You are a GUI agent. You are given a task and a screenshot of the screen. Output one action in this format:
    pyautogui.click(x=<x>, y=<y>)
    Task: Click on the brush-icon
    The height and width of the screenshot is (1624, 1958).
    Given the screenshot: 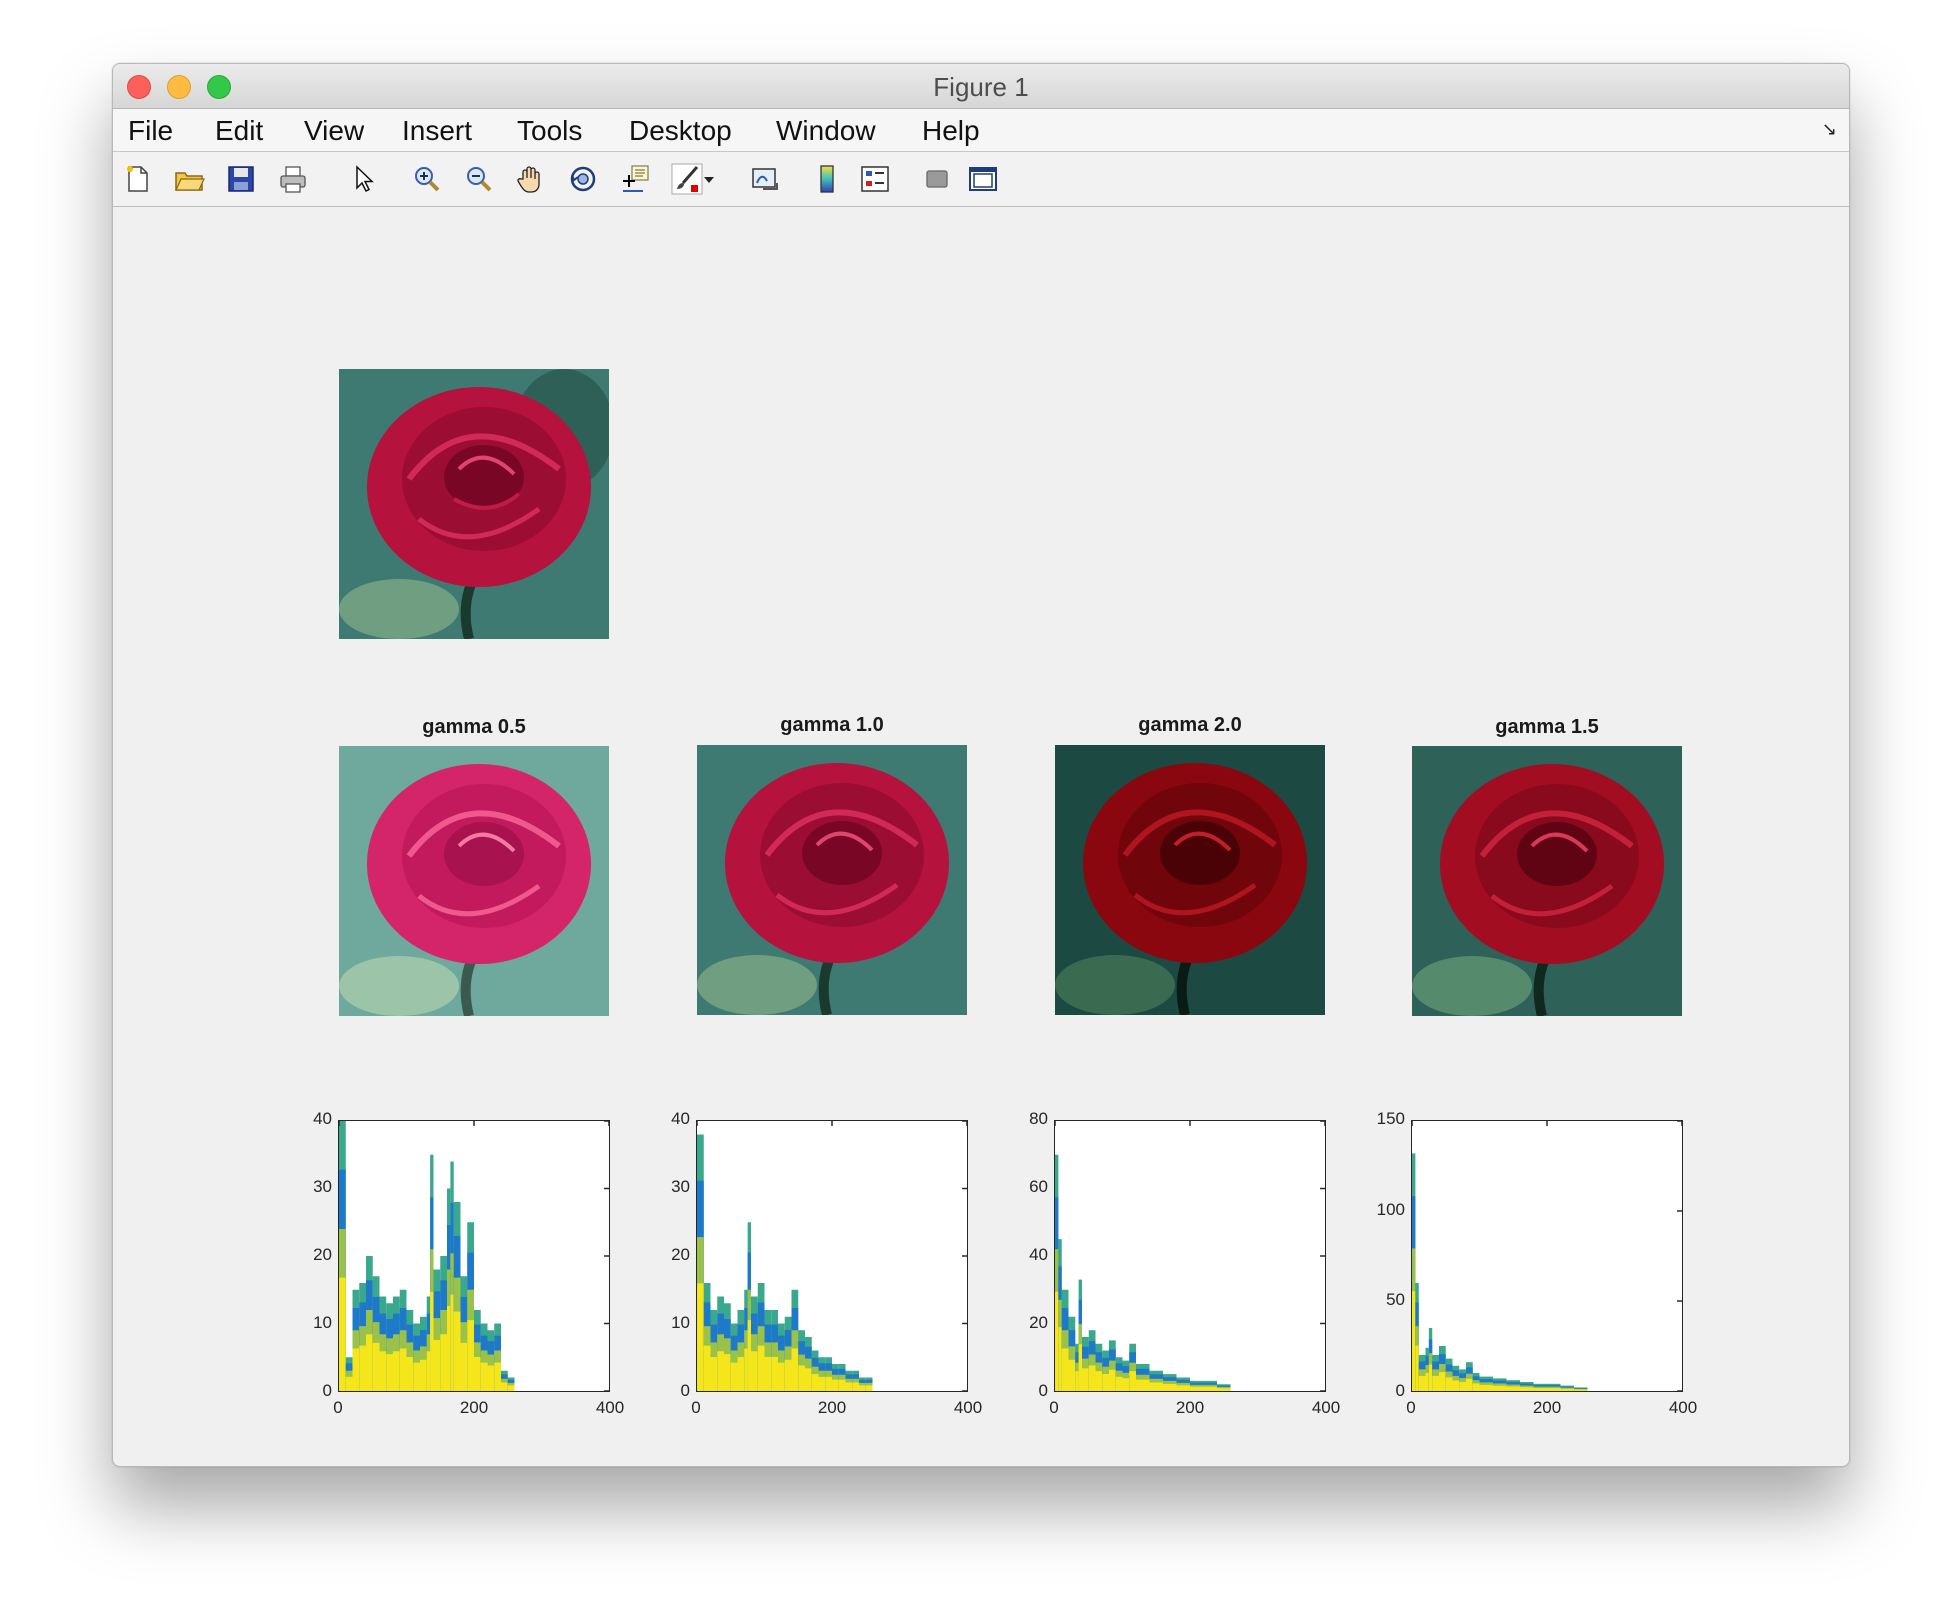 What is the action you would take?
    pyautogui.click(x=687, y=179)
    